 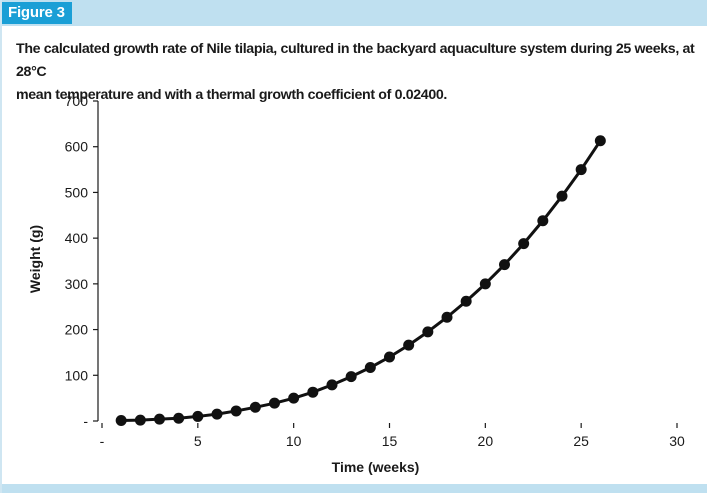 What do you see at coordinates (77, 284) in the screenshot?
I see `y-tick-label: 300` at bounding box center [77, 284].